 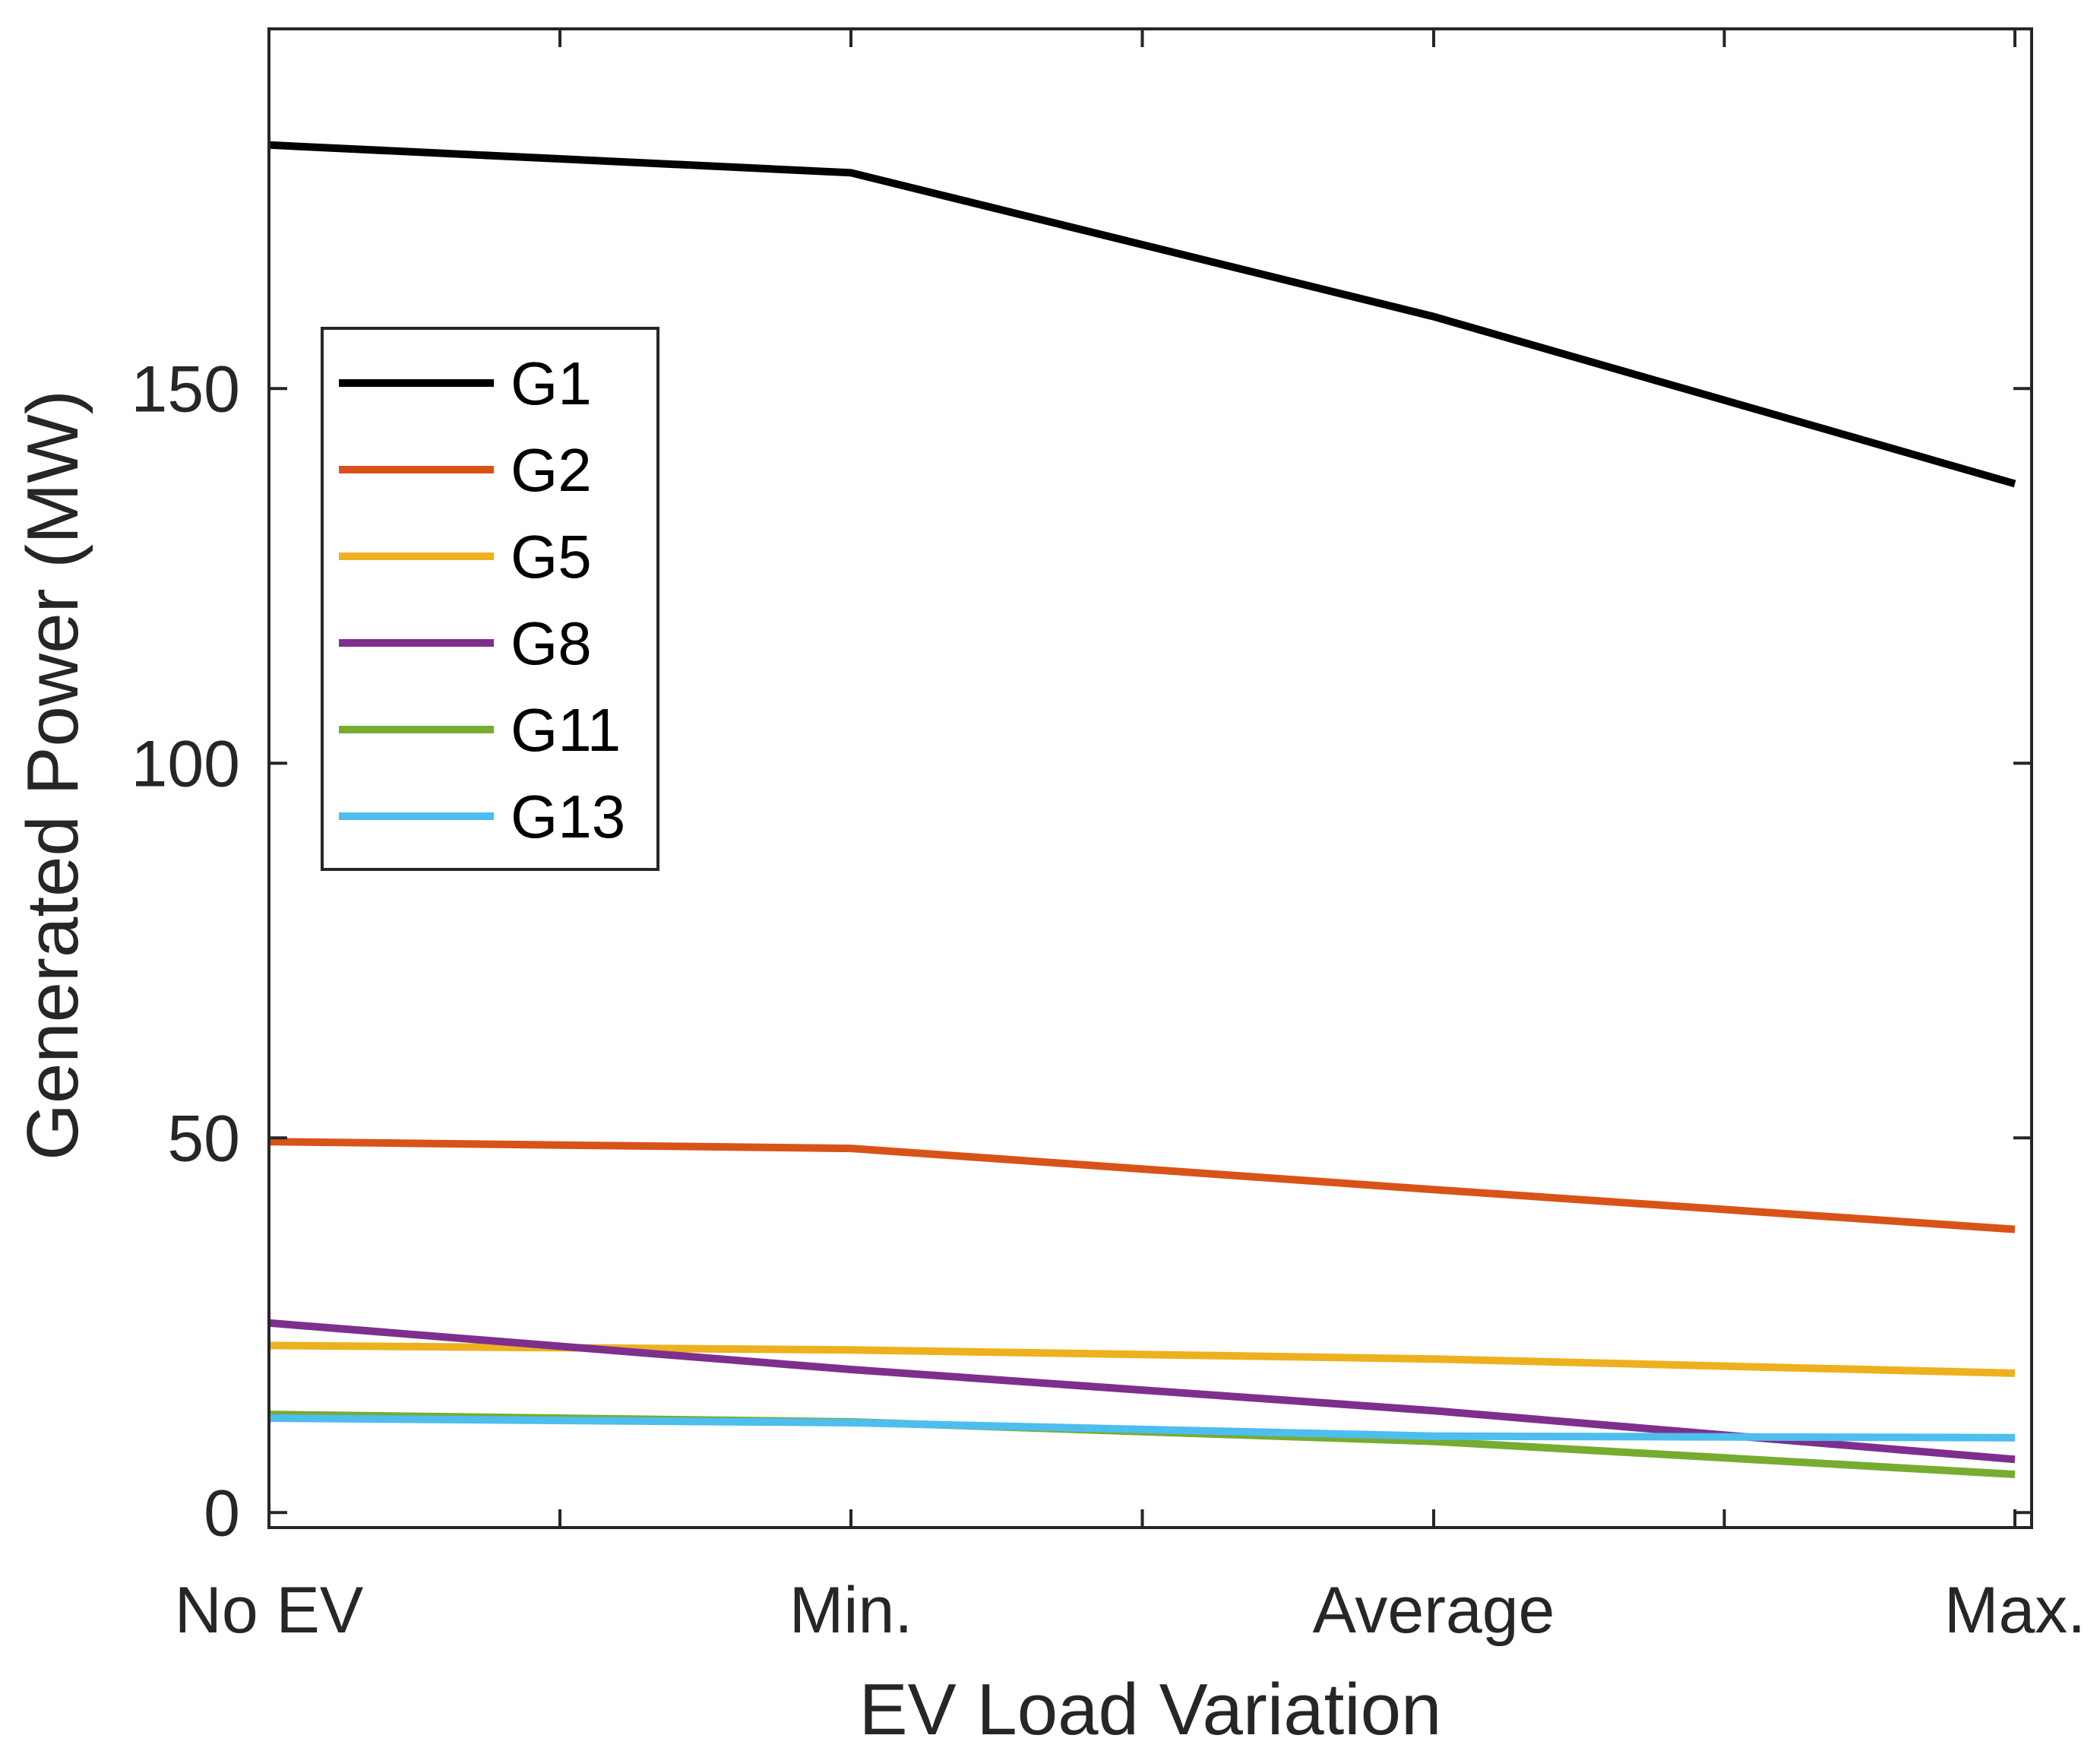 What do you see at coordinates (1142, 1428) in the screenshot?
I see `series-line-g13` at bounding box center [1142, 1428].